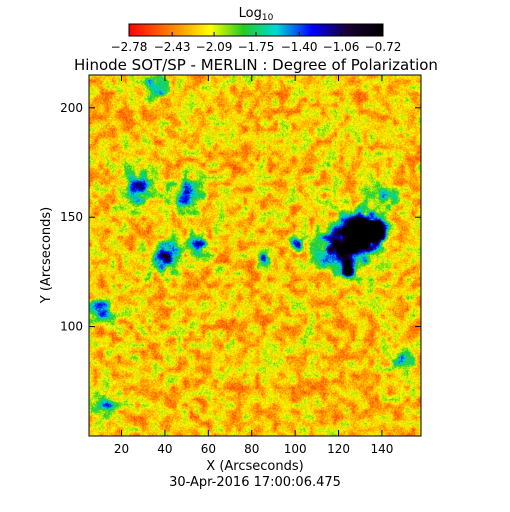 This screenshot has width=510, height=512. I want to click on colorbar-label: Log10, so click(256, 14).